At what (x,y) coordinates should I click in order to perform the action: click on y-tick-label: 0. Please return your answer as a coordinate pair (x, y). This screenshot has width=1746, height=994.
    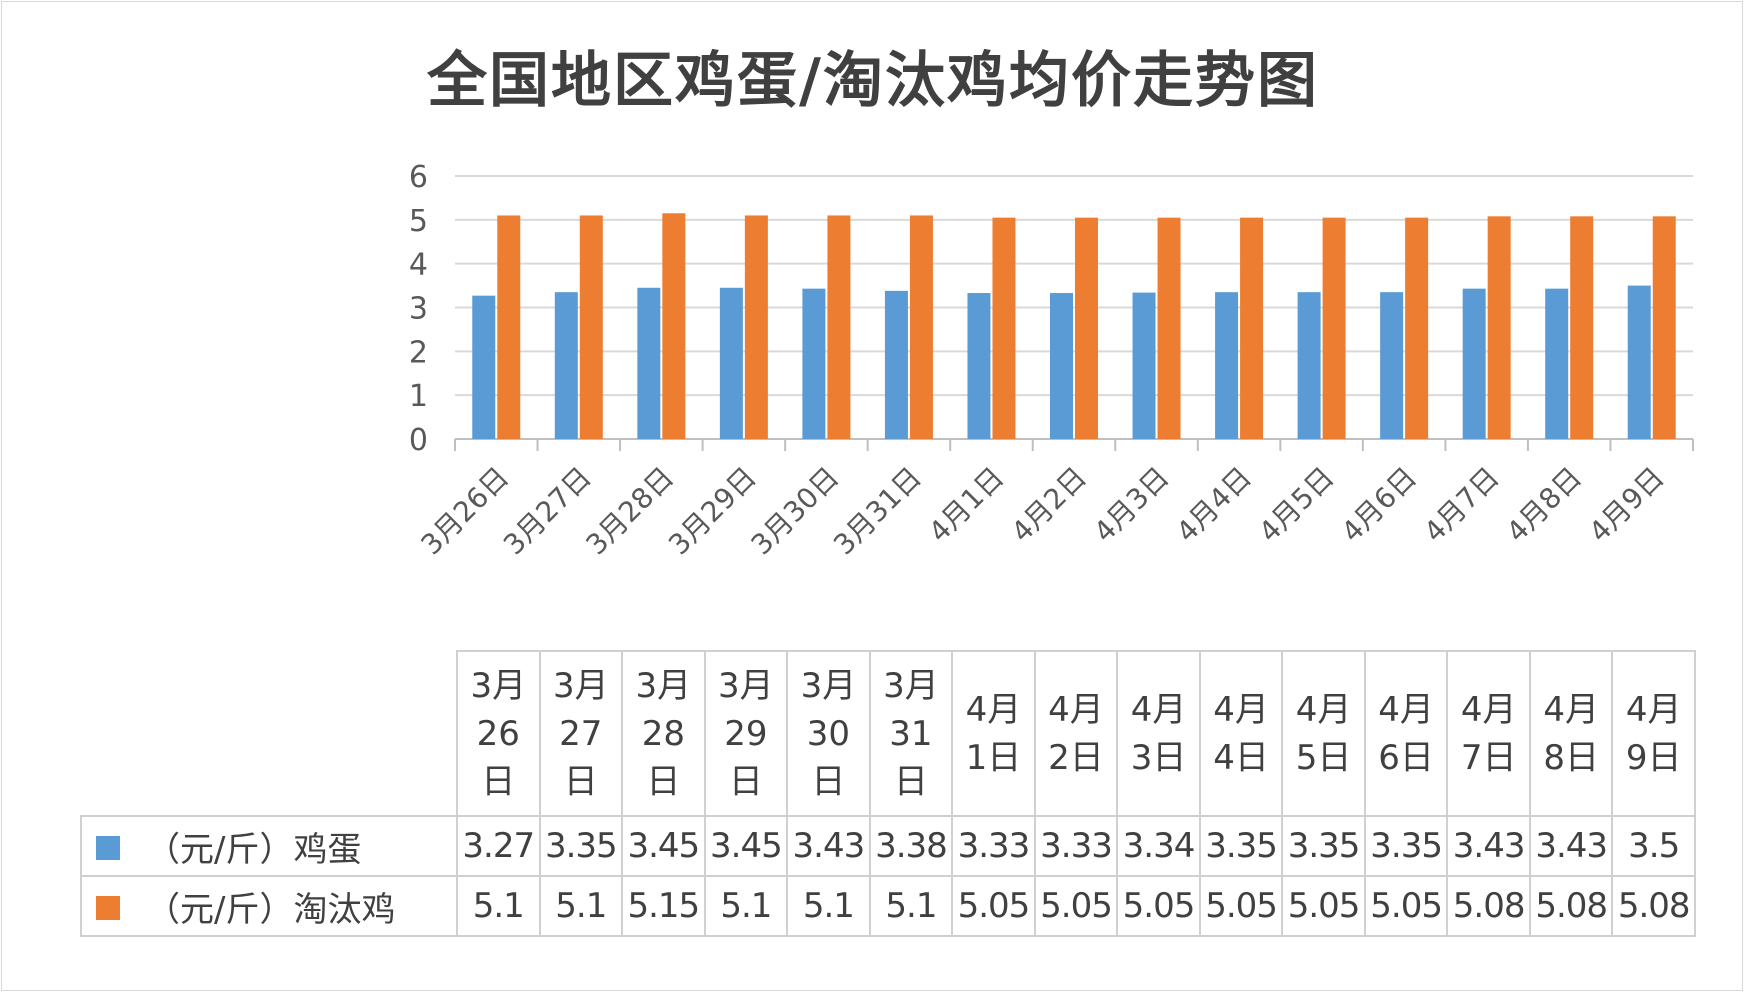
    Looking at the image, I should click on (418, 440).